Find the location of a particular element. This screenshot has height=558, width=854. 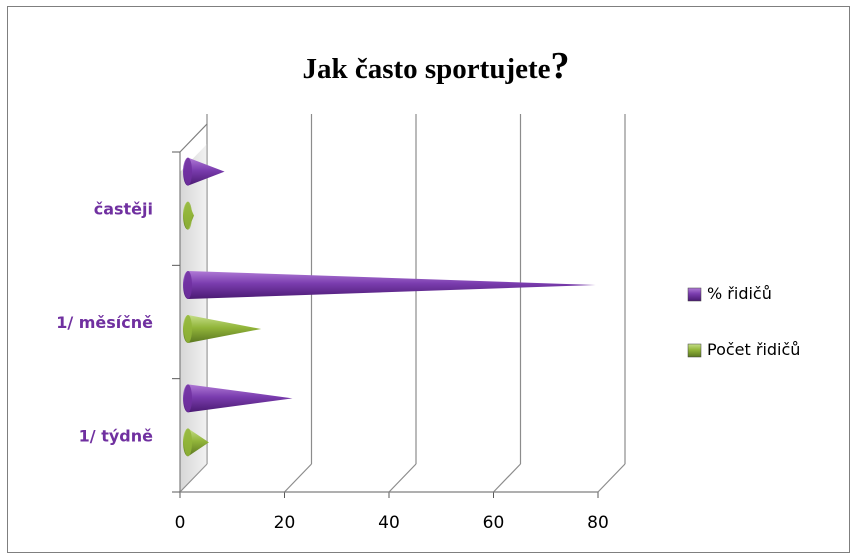

x-tick-label: 40 is located at coordinates (389, 523).